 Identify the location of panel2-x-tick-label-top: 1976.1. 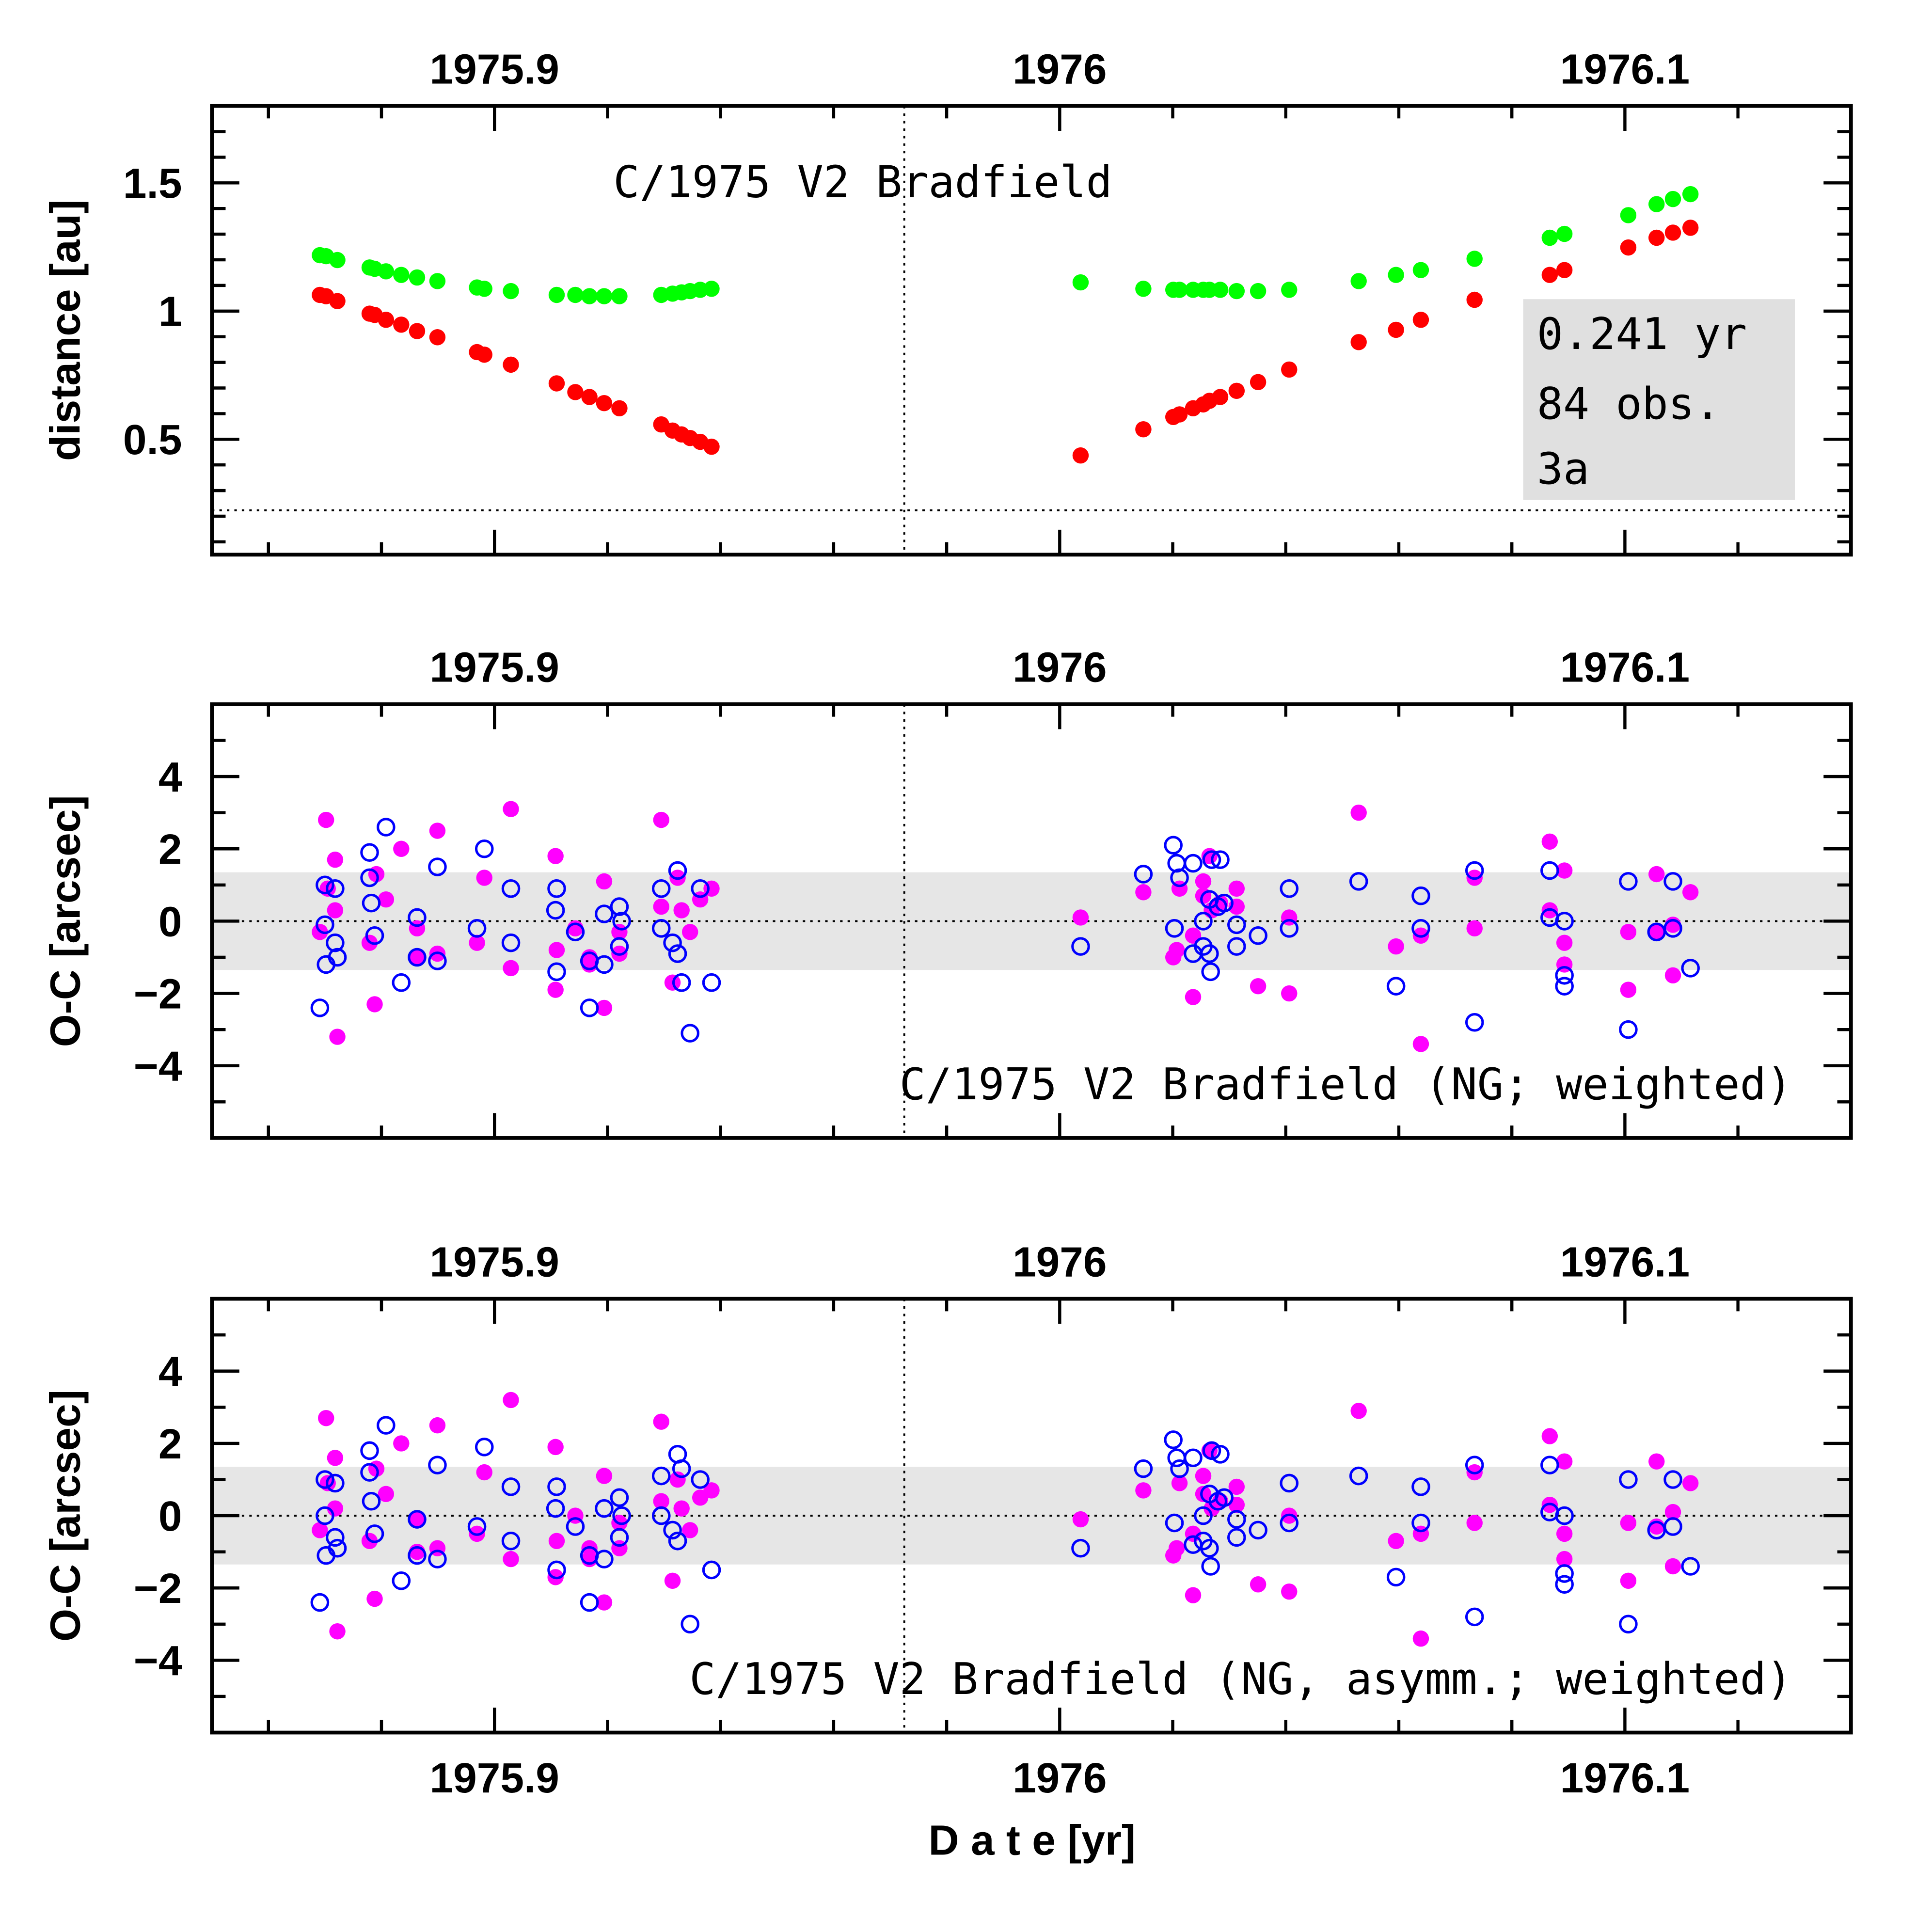
(1625, 667).